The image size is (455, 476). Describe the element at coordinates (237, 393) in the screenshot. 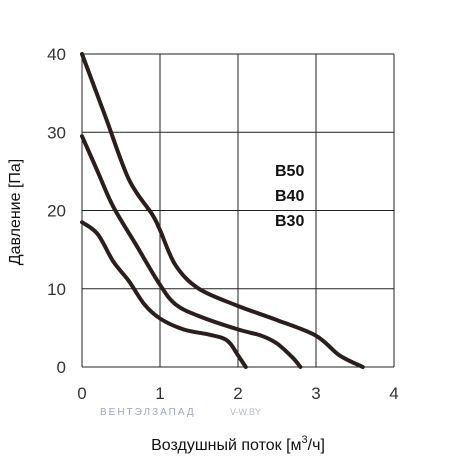

I see `x-tick-label: 2` at that location.